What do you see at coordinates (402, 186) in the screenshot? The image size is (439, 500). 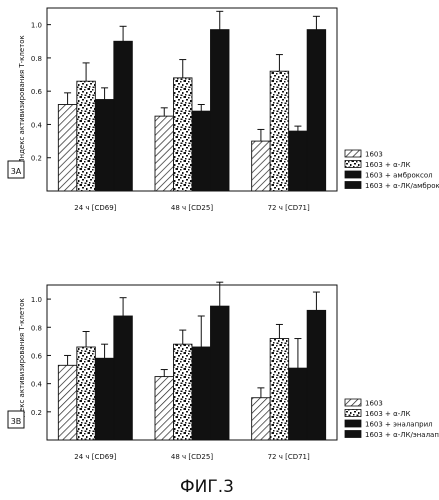 I see `legend-label: 1603 + α-ЛК/амброксол` at bounding box center [402, 186].